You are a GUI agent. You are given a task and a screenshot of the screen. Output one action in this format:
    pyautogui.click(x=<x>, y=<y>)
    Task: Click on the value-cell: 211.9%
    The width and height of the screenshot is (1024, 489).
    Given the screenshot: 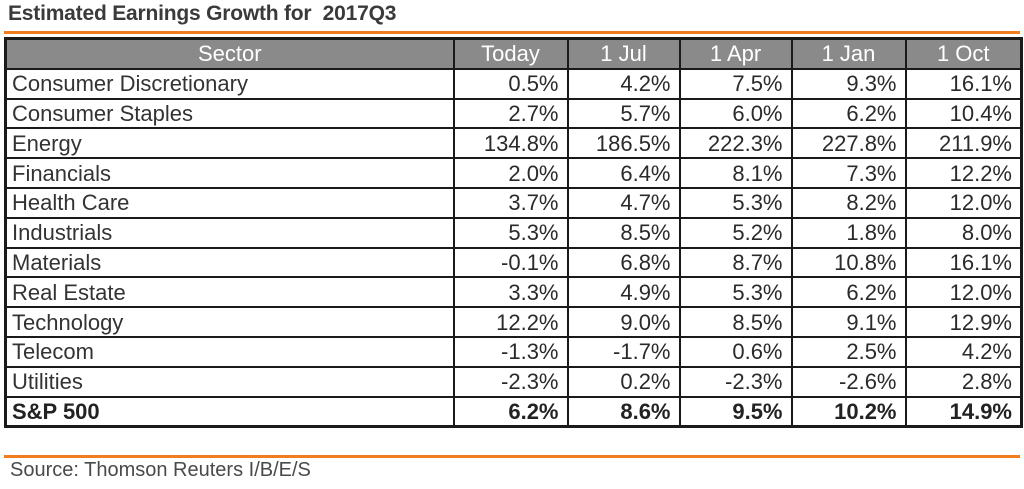 What is the action you would take?
    pyautogui.click(x=963, y=143)
    